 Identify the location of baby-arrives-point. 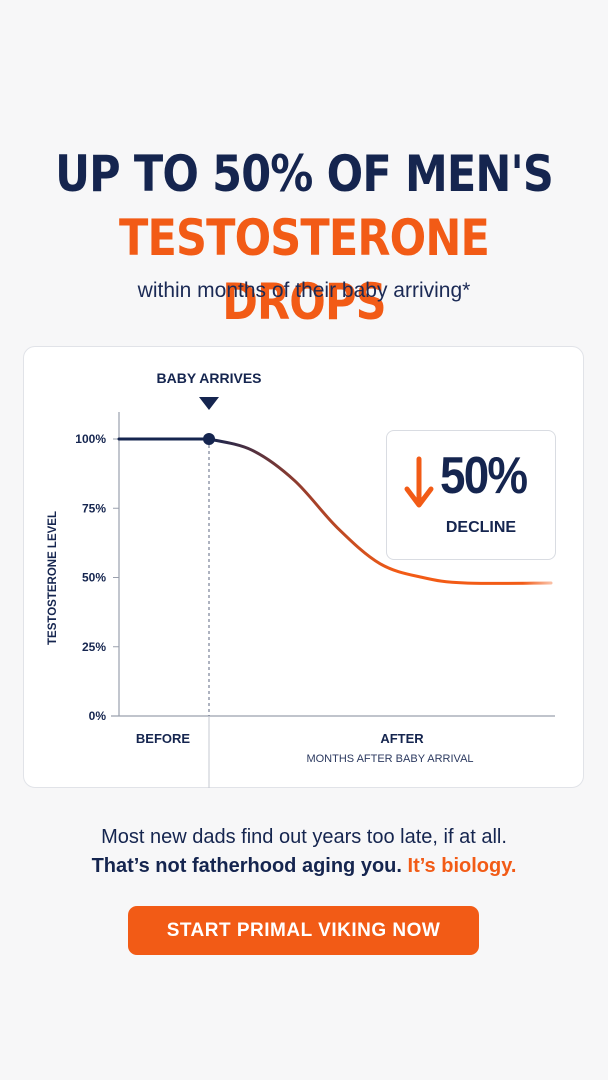
(209, 439).